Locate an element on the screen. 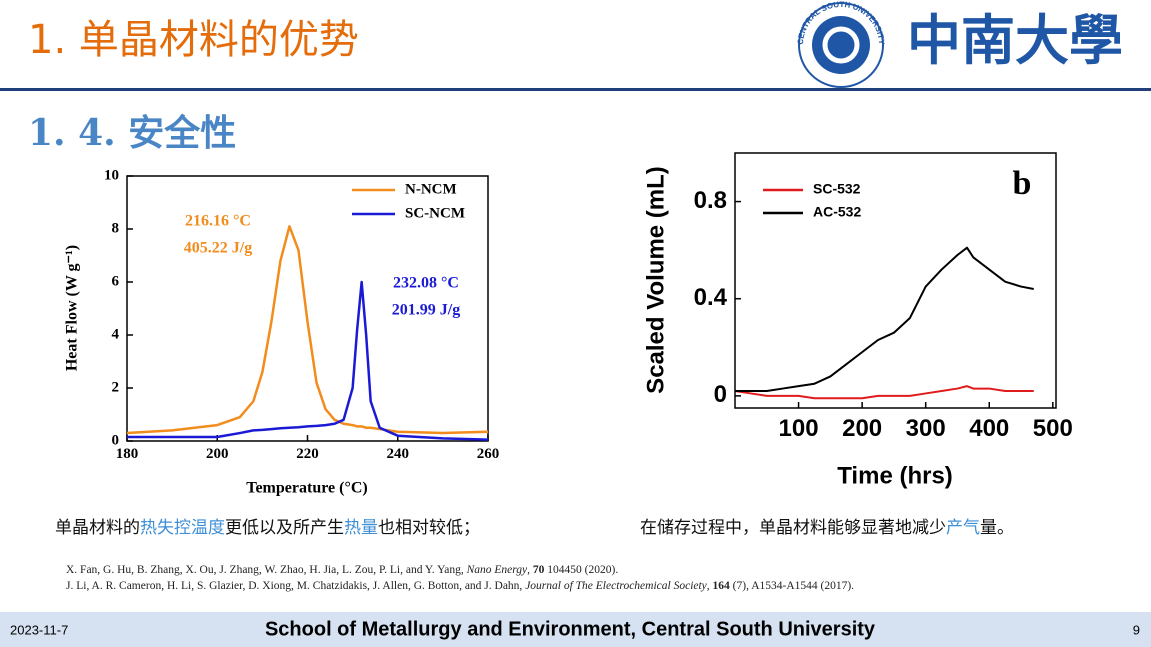 The height and width of the screenshot is (647, 1151). caption-text: 也相对较低； is located at coordinates (429, 528).